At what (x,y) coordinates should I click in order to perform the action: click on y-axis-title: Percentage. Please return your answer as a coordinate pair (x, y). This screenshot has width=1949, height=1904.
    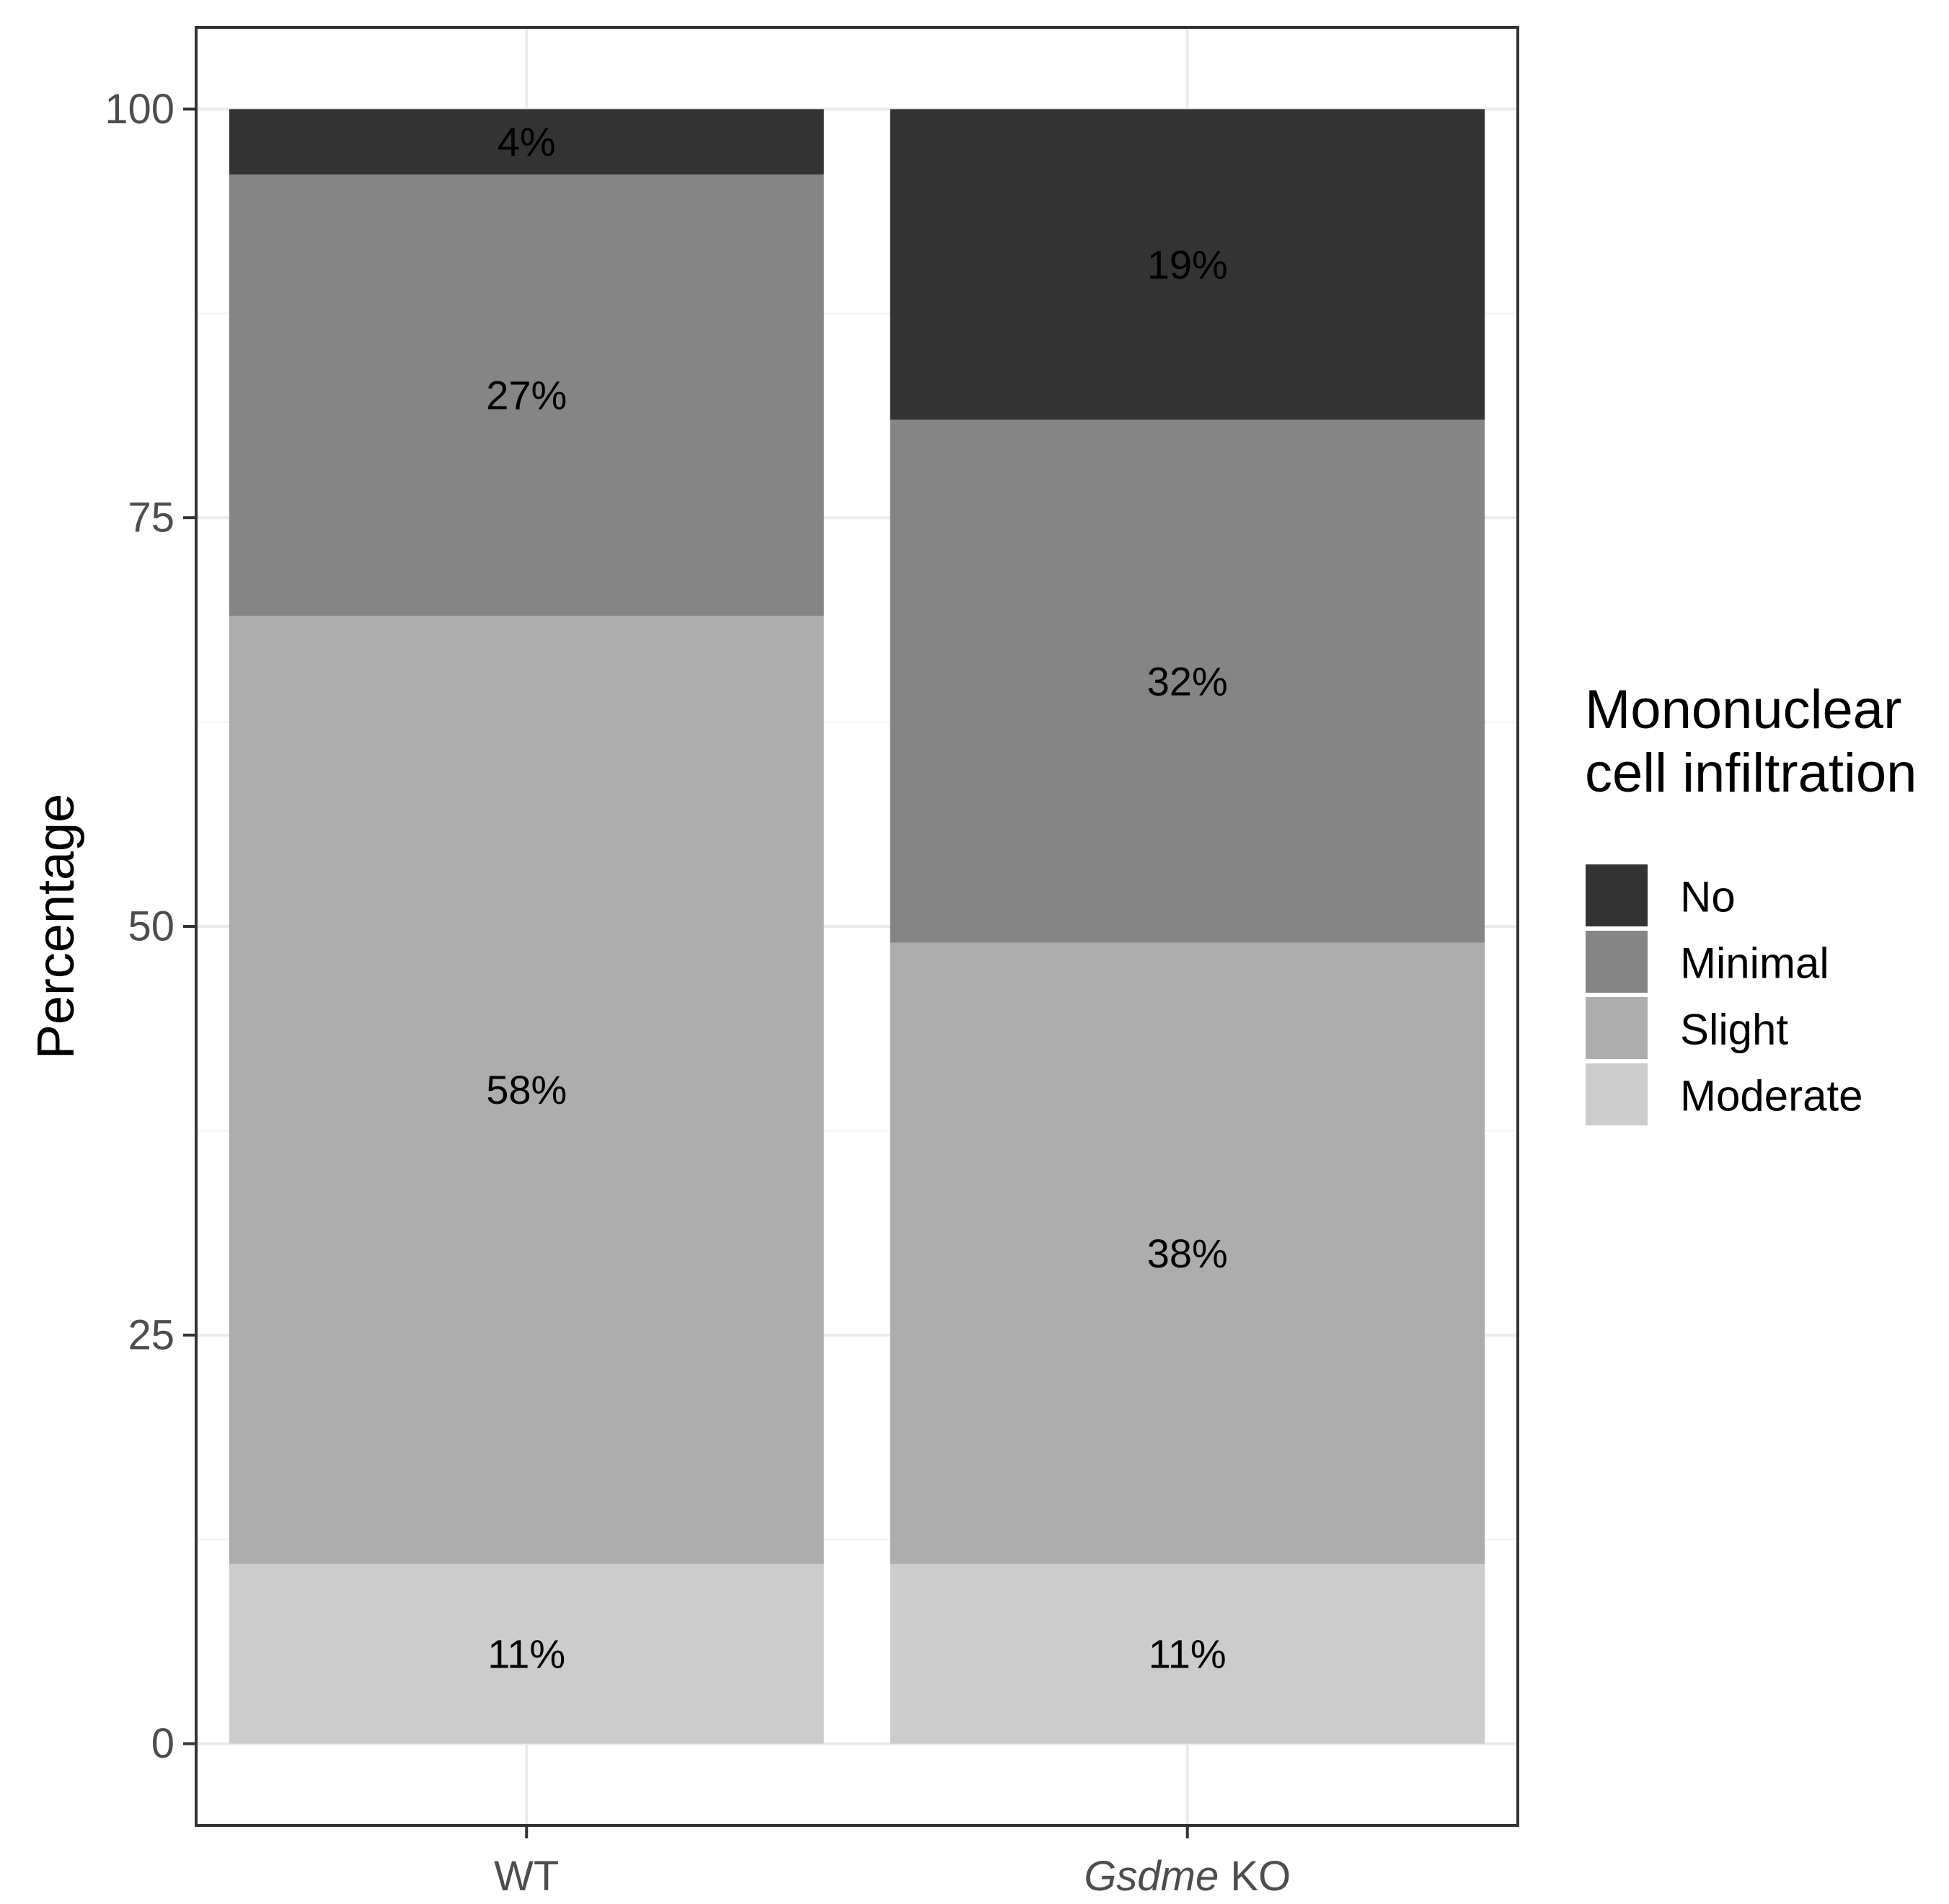
    Looking at the image, I should click on (56, 926).